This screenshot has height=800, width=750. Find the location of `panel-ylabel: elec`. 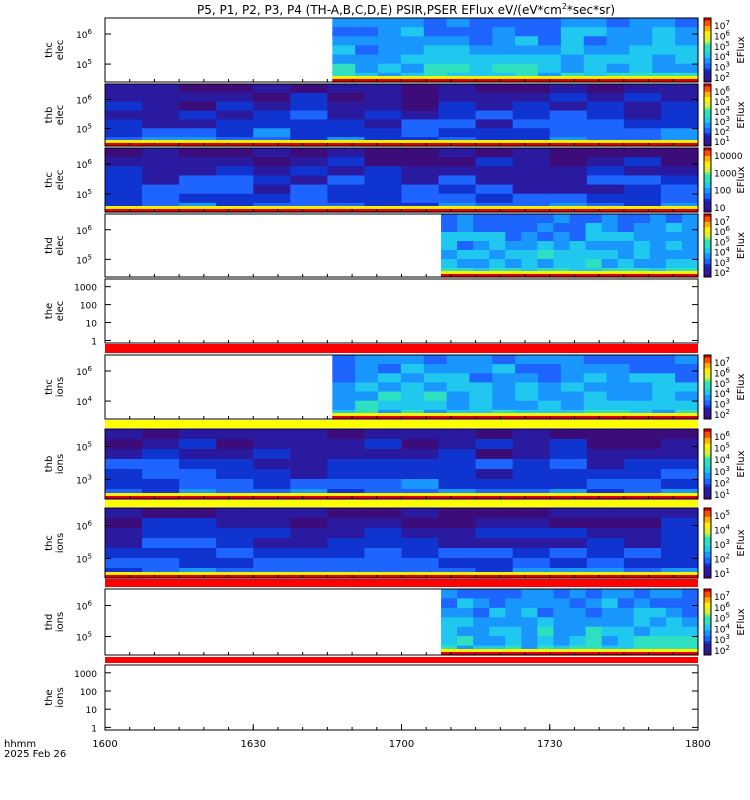

panel-ylabel: elec is located at coordinates (60, 311).